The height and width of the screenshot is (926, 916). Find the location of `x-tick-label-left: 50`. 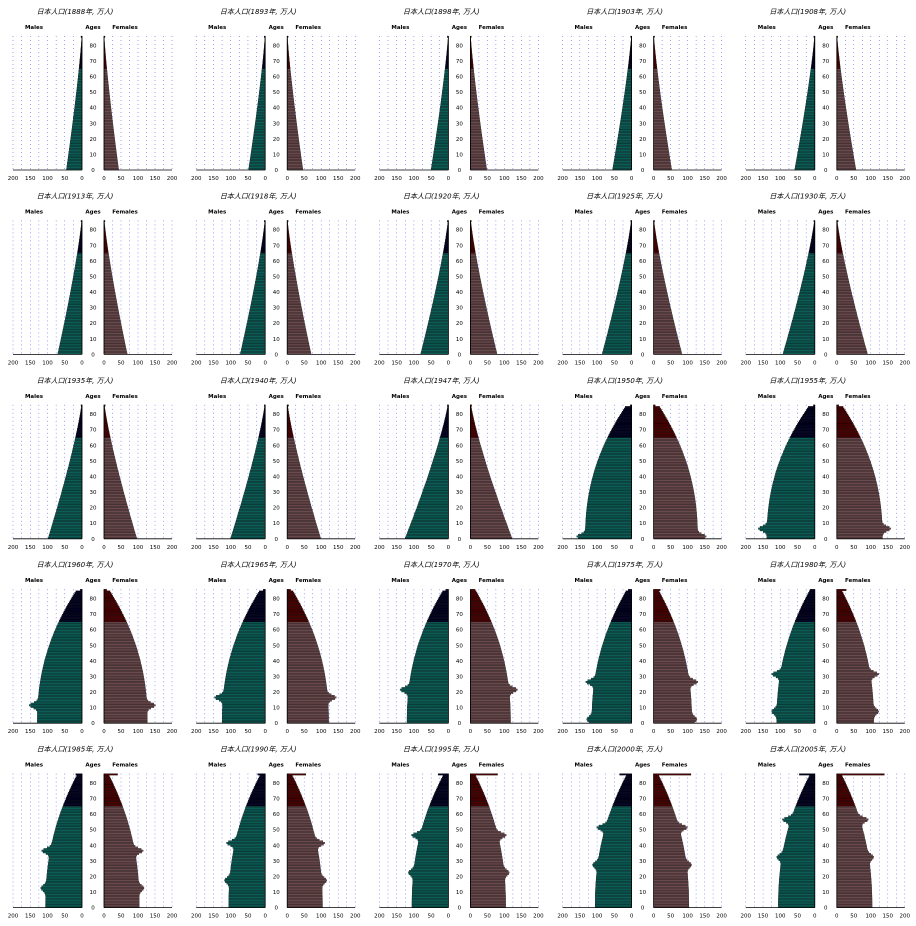

x-tick-label-left: 50 is located at coordinates (797, 548).